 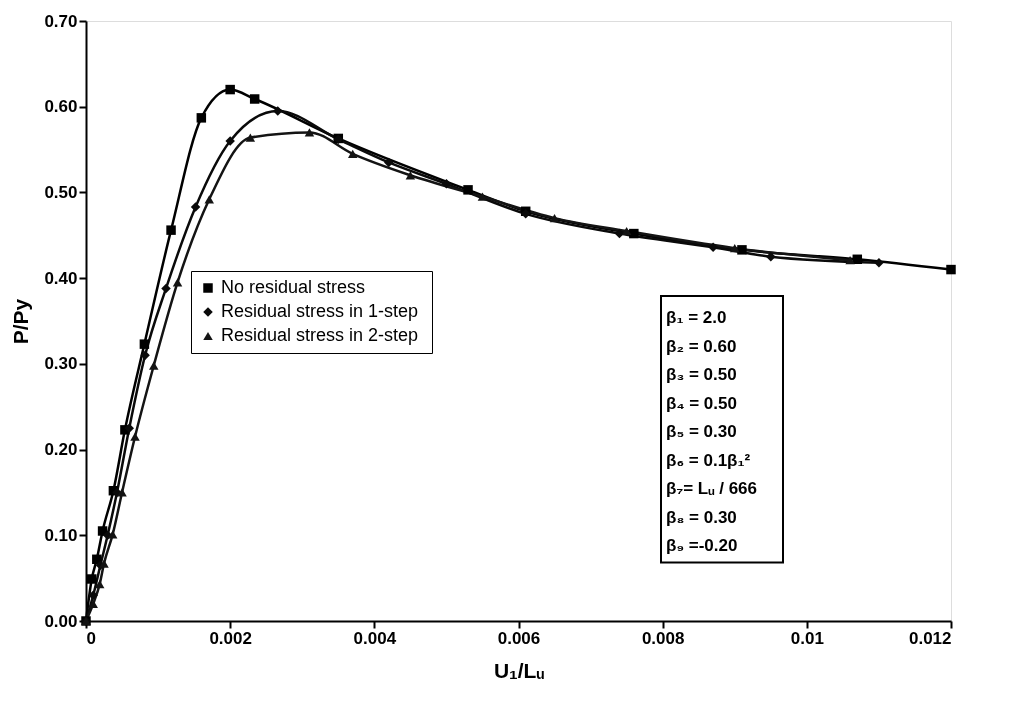 What do you see at coordinates (320, 311) in the screenshot?
I see `legend-label: Residual stress in 1-step` at bounding box center [320, 311].